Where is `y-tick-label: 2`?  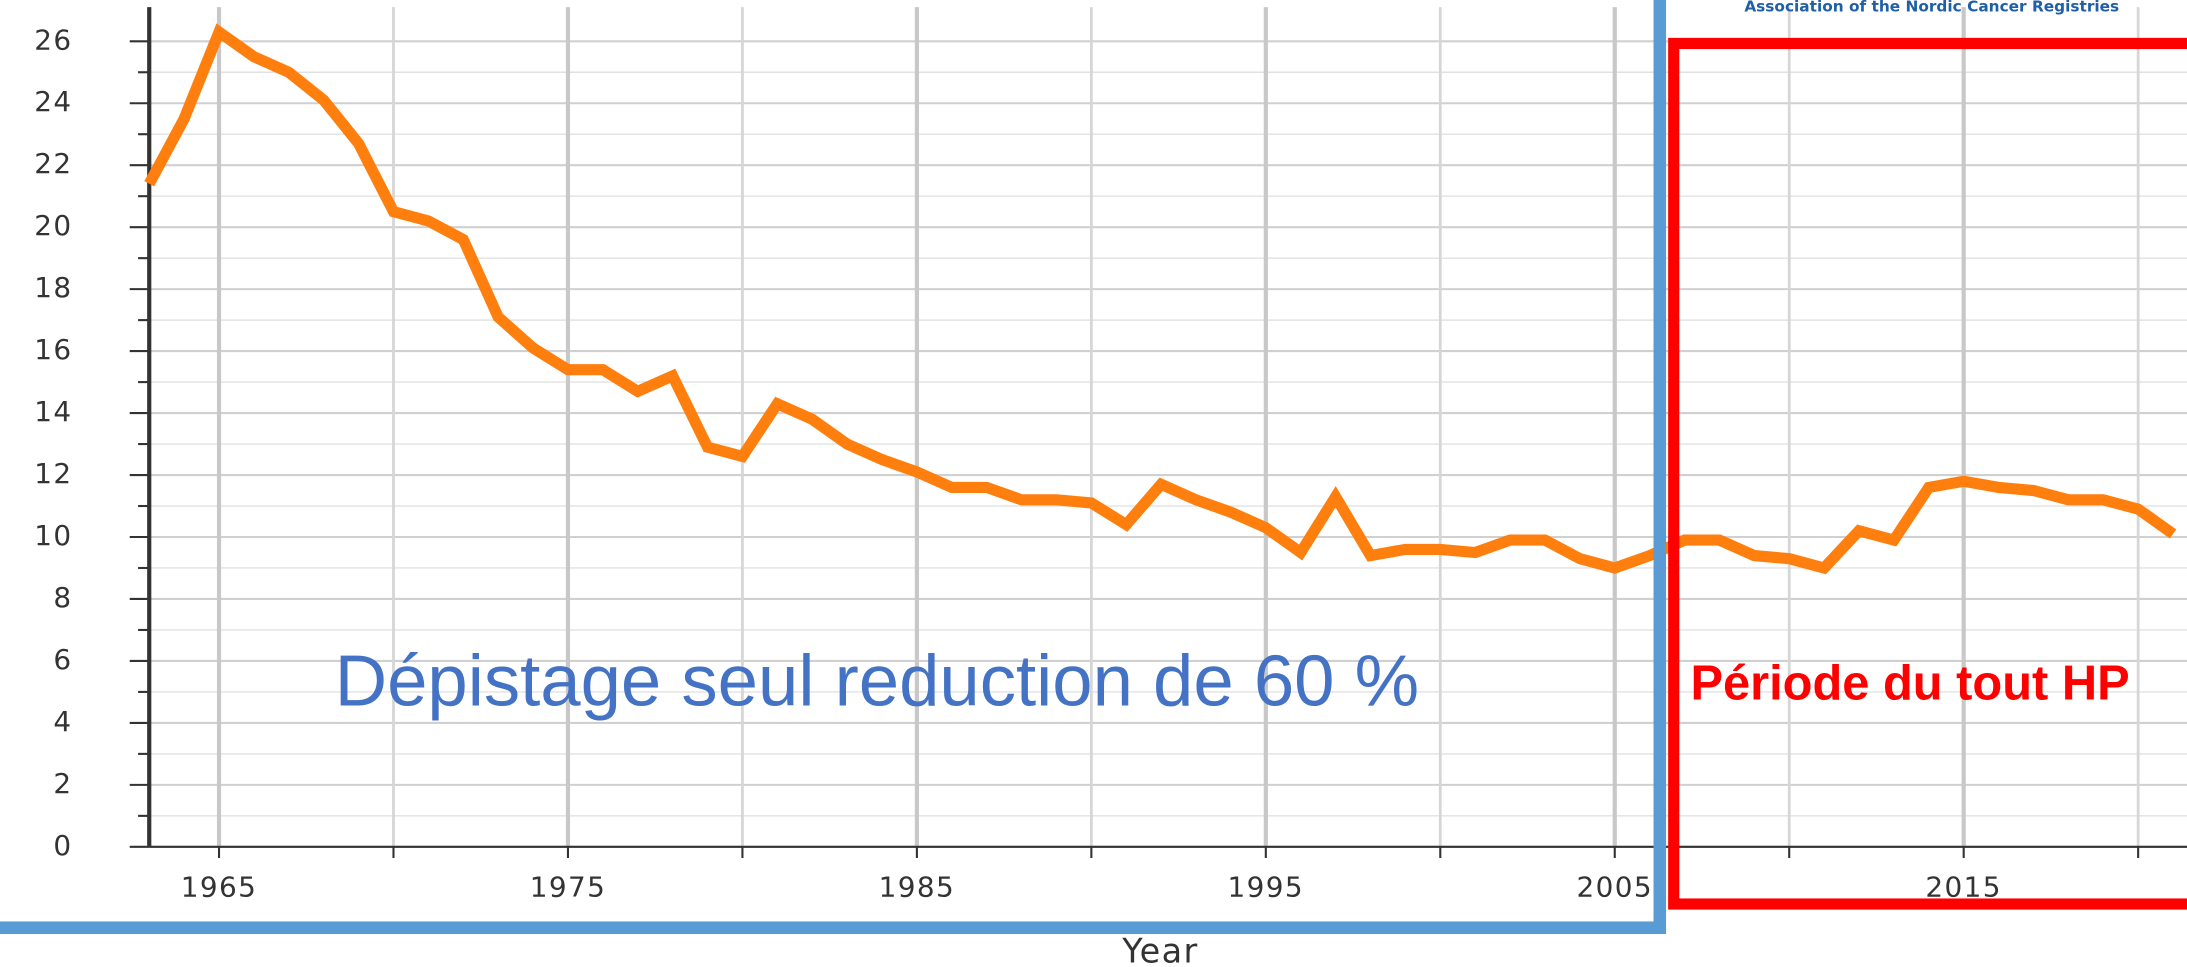 y-tick-label: 2 is located at coordinates (62, 783).